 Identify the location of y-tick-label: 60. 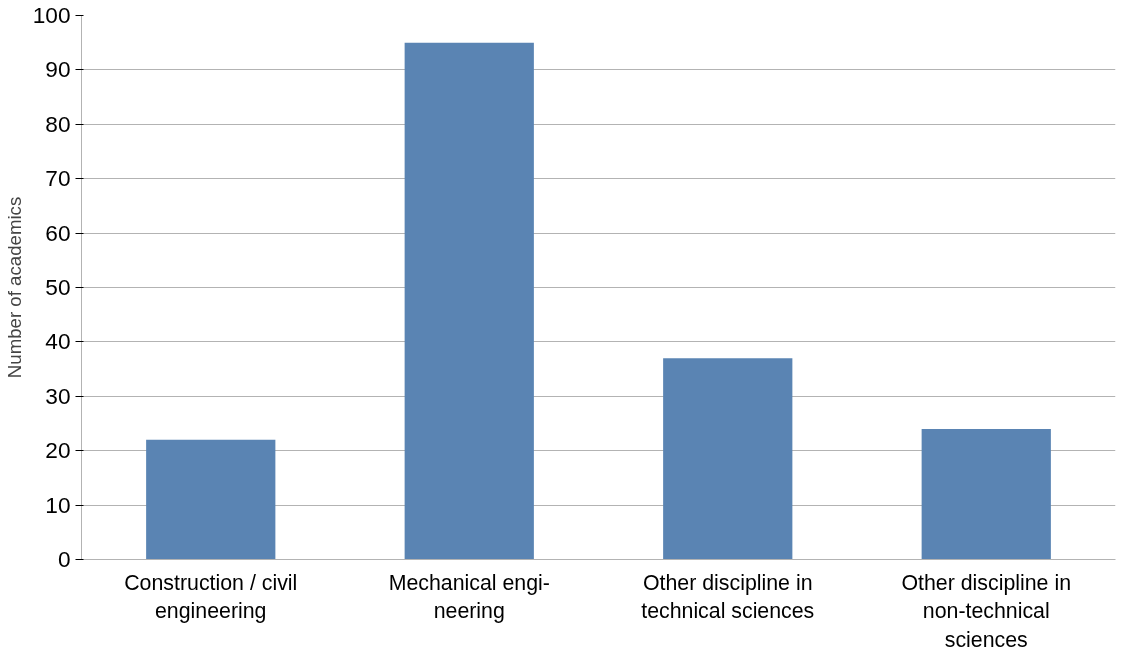
(58, 232).